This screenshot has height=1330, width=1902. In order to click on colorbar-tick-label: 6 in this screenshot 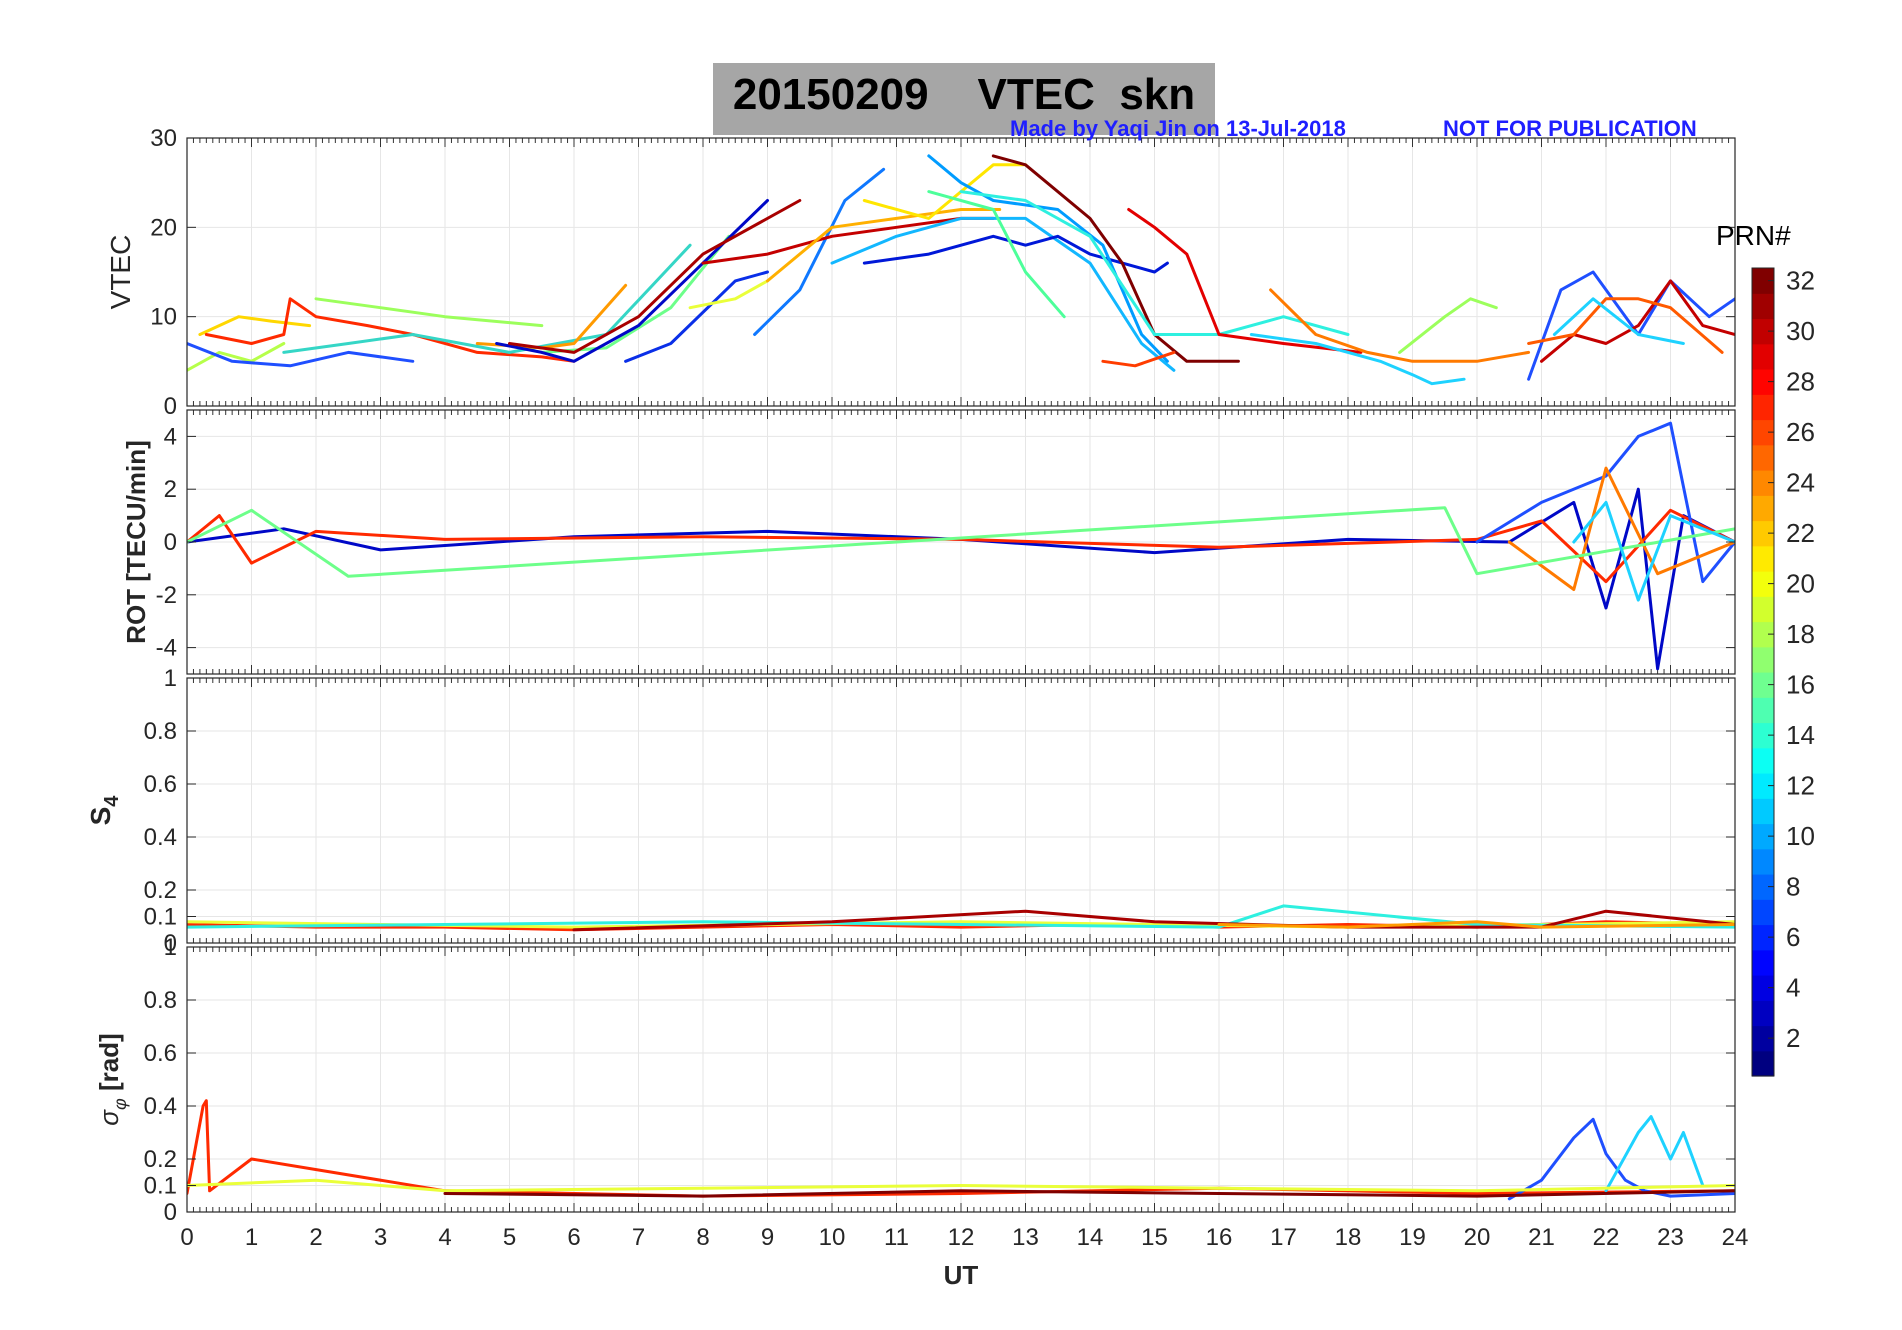, I will do `click(1793, 937)`.